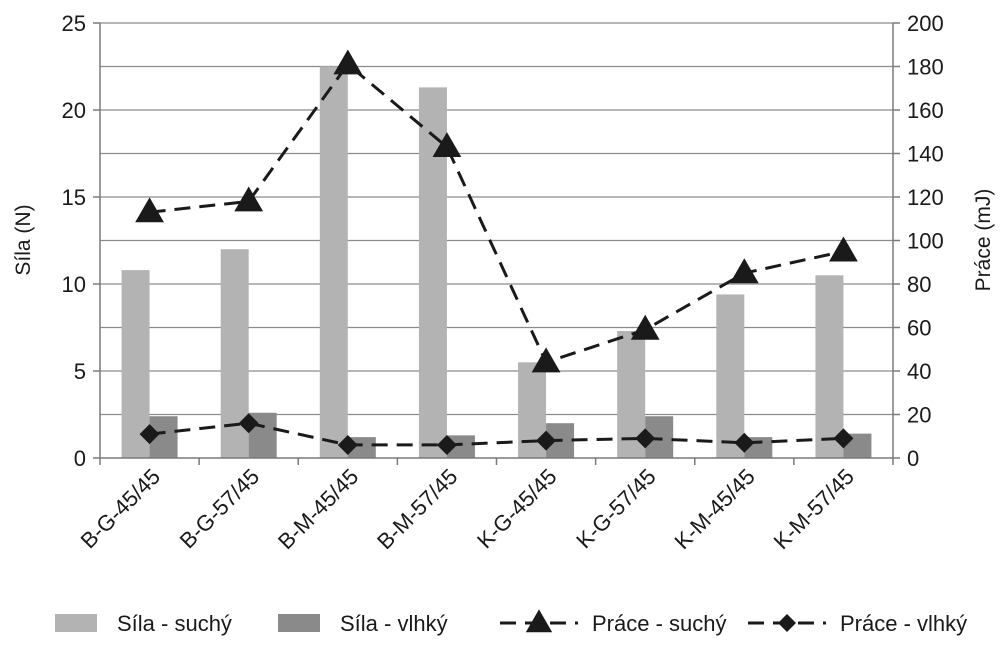 Image resolution: width=1002 pixels, height=646 pixels. What do you see at coordinates (80, 458) in the screenshot?
I see `y-left-tick-label: 0` at bounding box center [80, 458].